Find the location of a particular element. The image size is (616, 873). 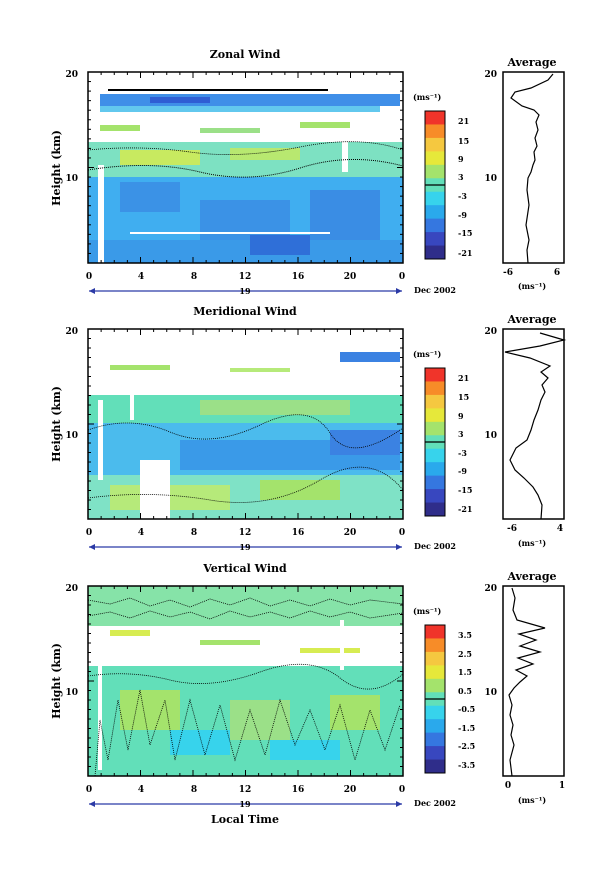

vertical-xtick: 20 is located at coordinates (350, 790).